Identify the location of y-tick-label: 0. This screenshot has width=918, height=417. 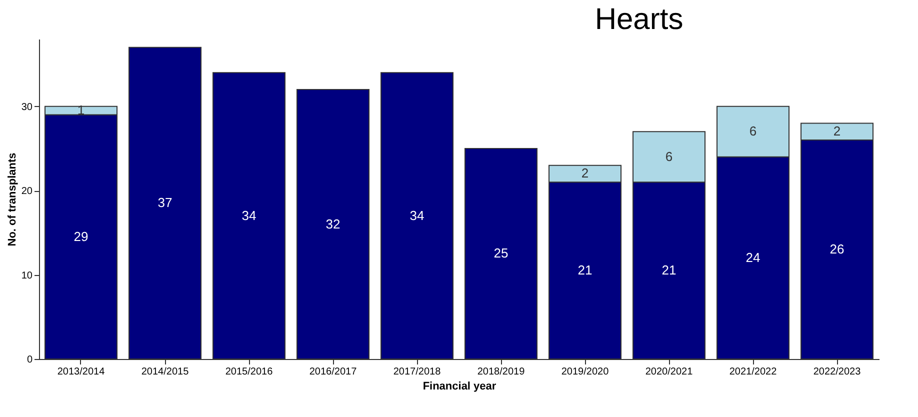
(29, 360).